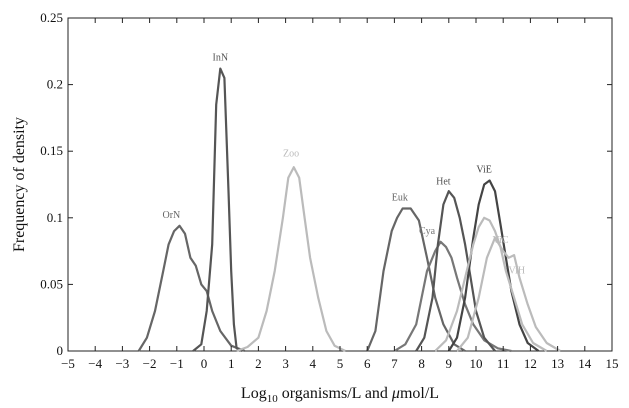  I want to click on x-tick-label: 1, so click(231, 363).